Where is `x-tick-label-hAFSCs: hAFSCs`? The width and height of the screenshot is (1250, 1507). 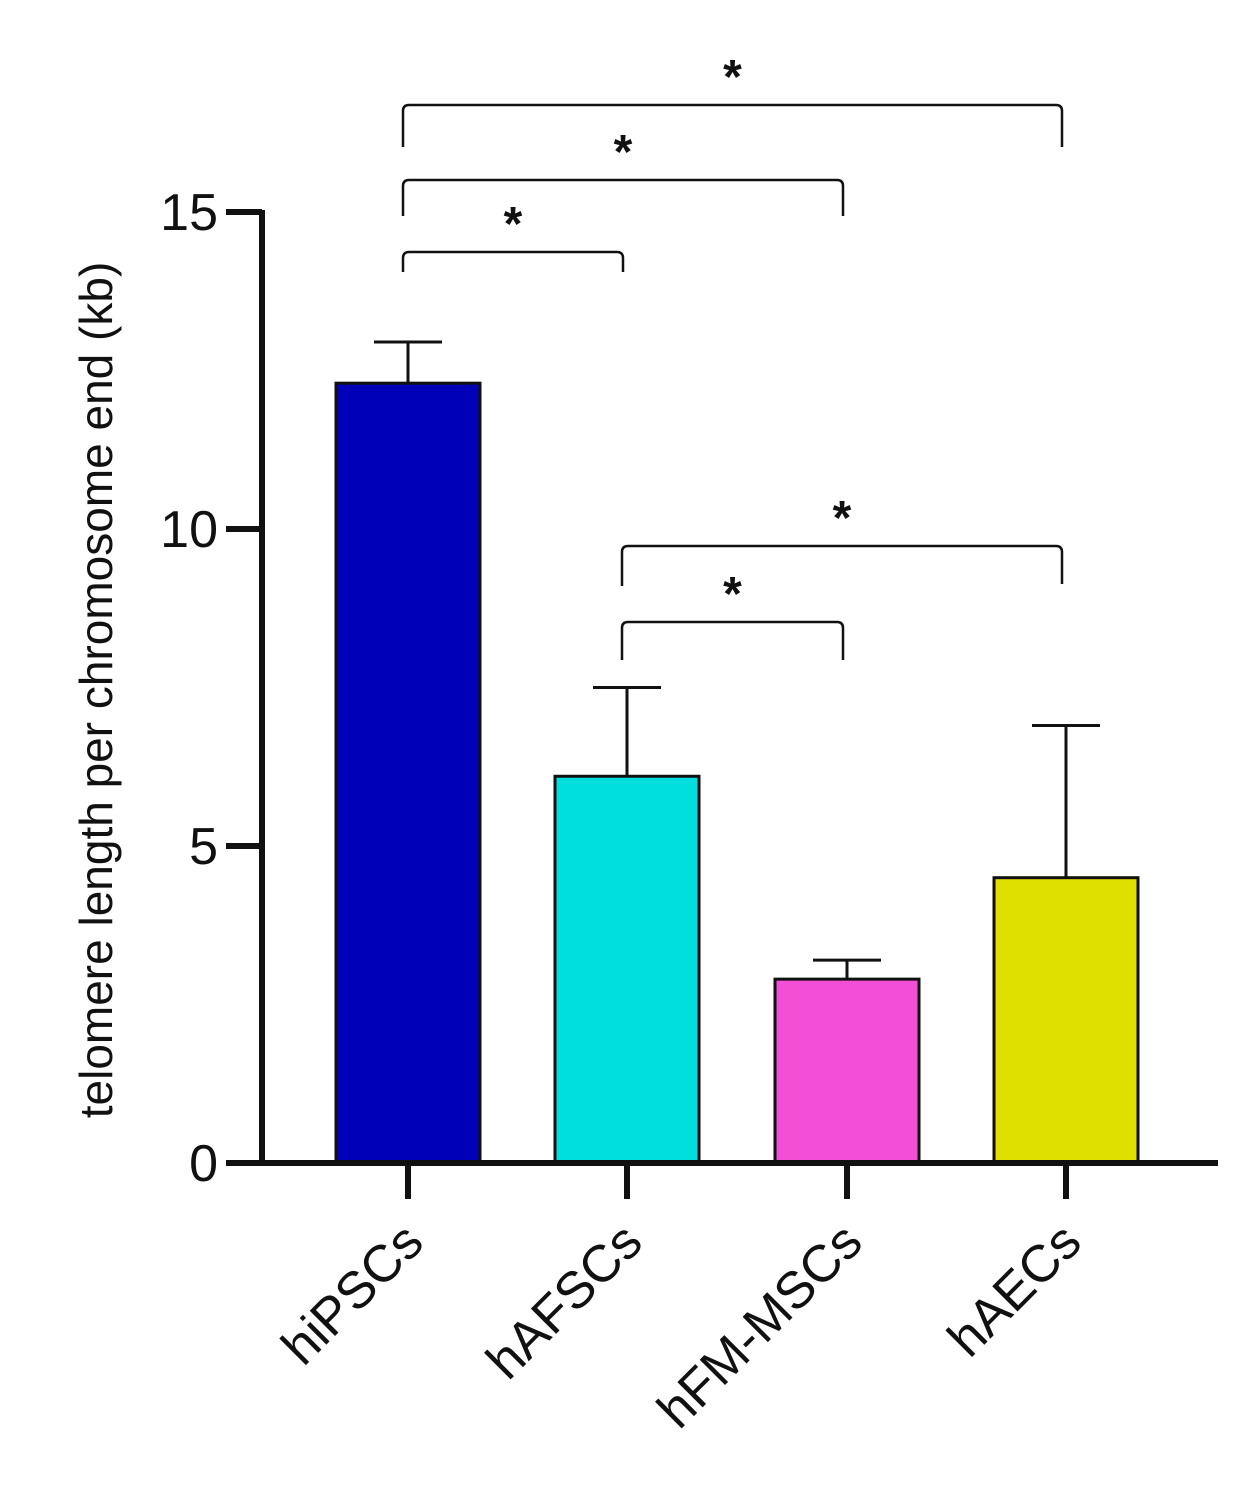 x-tick-label-hAFSCs: hAFSCs is located at coordinates (565, 1301).